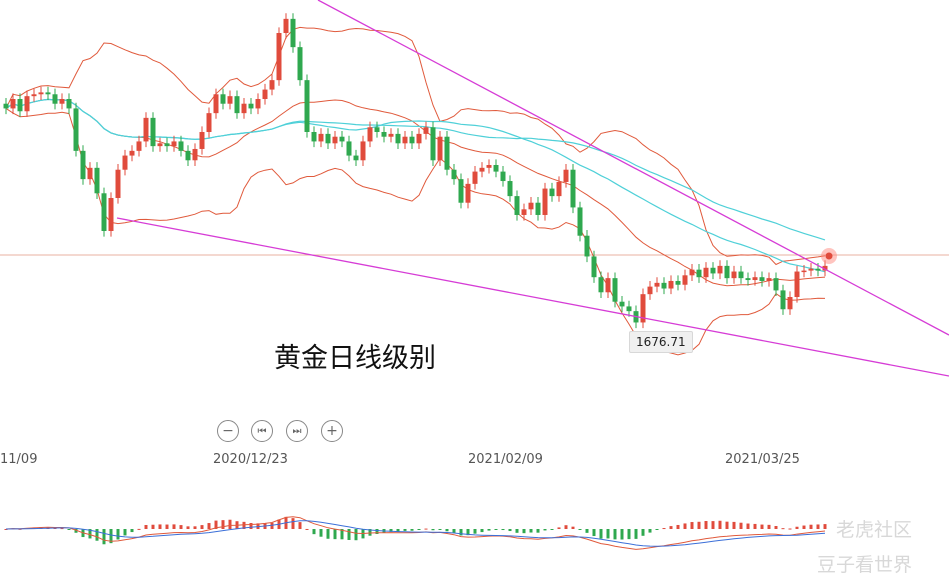 This screenshot has height=584, width=949. What do you see at coordinates (297, 431) in the screenshot?
I see `scroll-right-button: ⏭` at bounding box center [297, 431].